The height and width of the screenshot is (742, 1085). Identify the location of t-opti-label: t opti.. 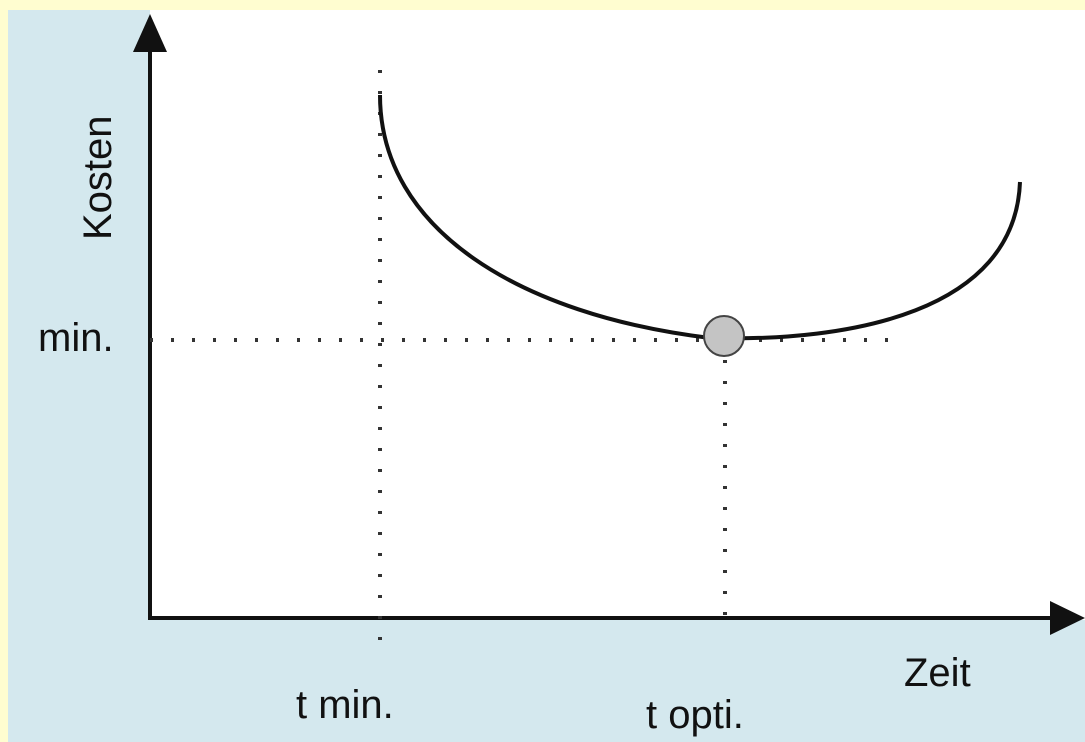
(695, 715).